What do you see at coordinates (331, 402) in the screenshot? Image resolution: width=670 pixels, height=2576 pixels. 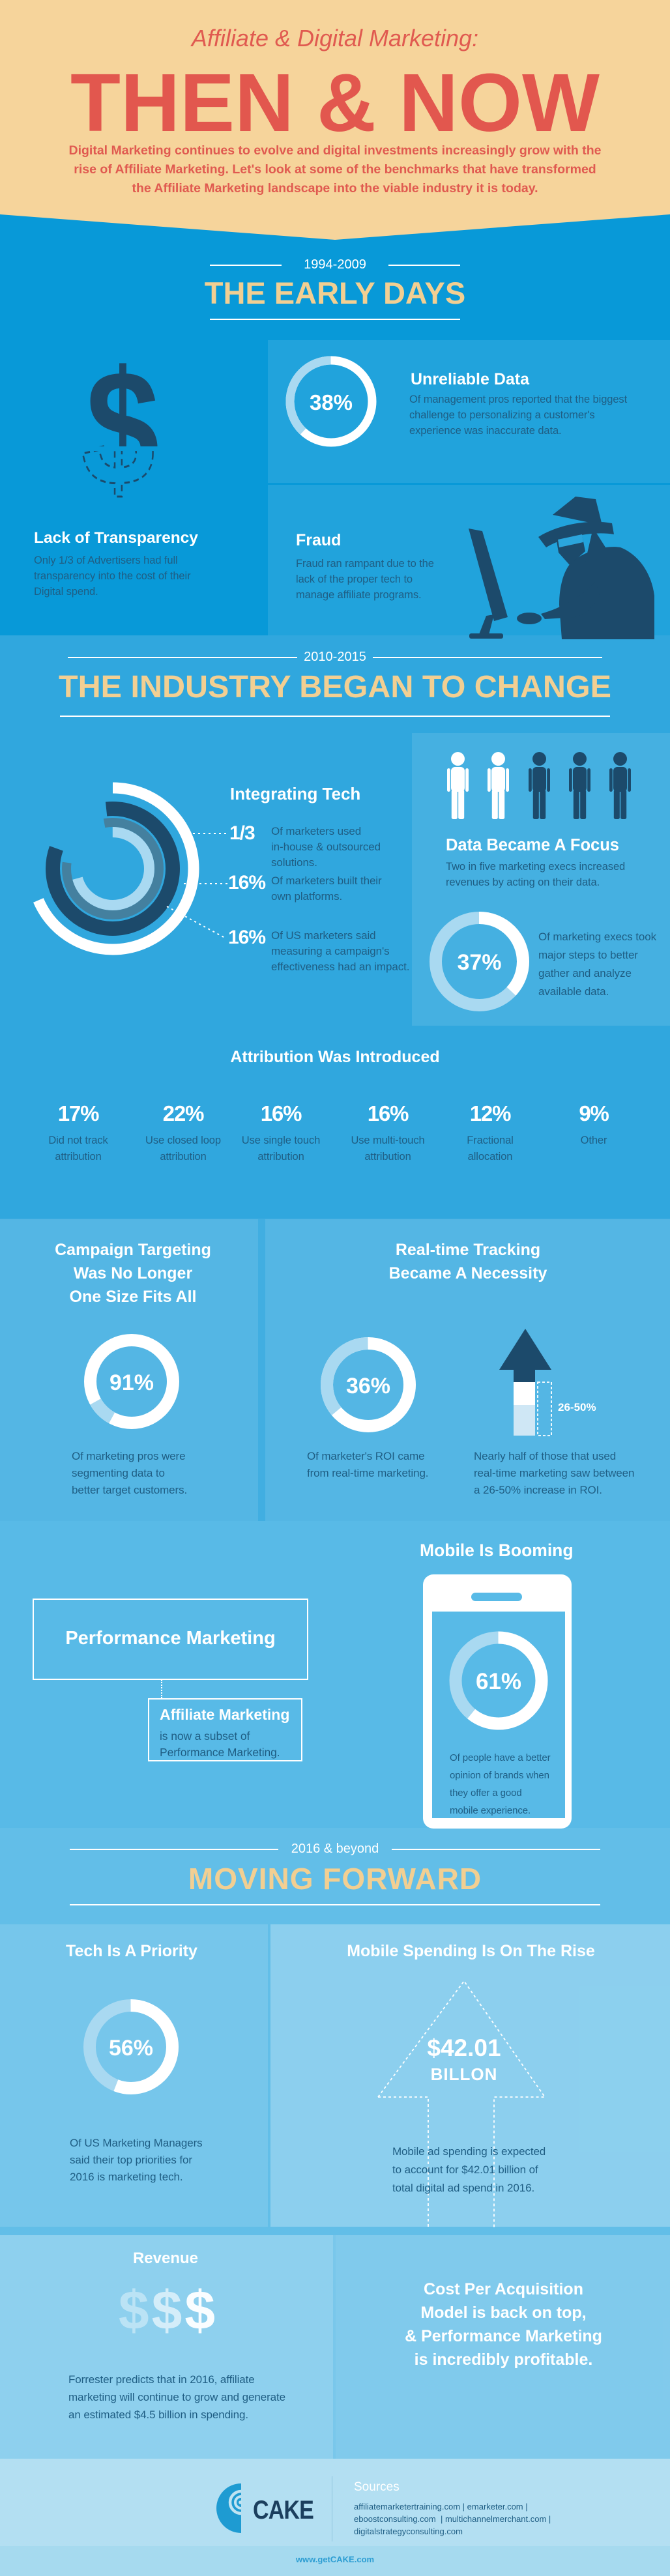 I see `svg-text: 38%` at bounding box center [331, 402].